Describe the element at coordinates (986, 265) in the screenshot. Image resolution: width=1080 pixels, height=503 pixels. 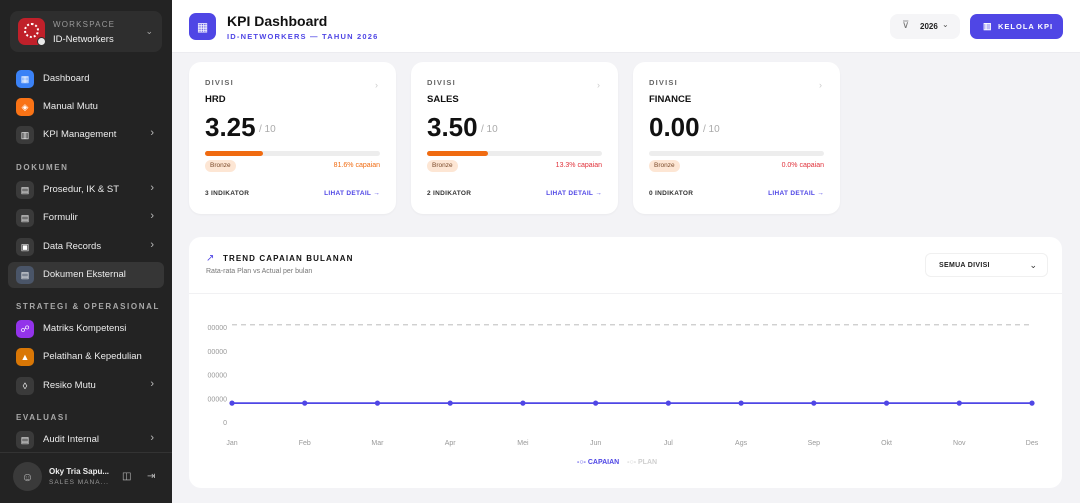
I see `division-filter-select: SEMUA DIVISI ⌄` at that location.